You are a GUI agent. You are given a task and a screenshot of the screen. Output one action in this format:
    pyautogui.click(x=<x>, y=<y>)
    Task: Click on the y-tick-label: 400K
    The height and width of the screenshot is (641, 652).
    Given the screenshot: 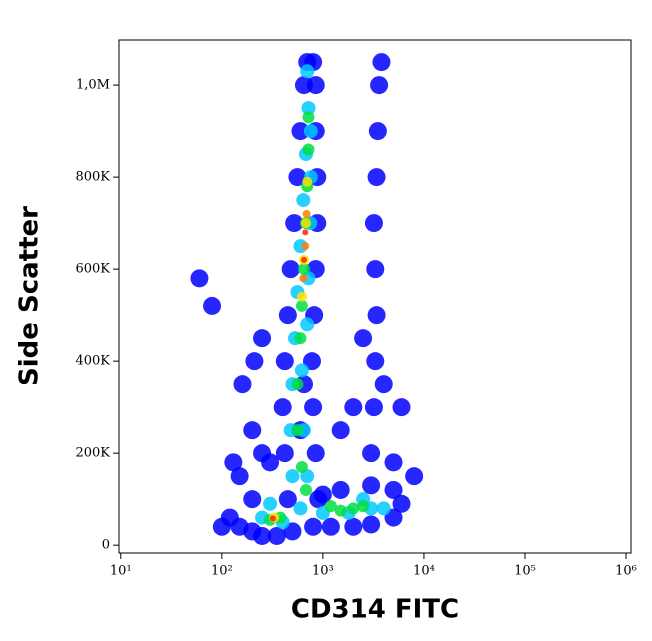 What is the action you would take?
    pyautogui.click(x=92, y=361)
    